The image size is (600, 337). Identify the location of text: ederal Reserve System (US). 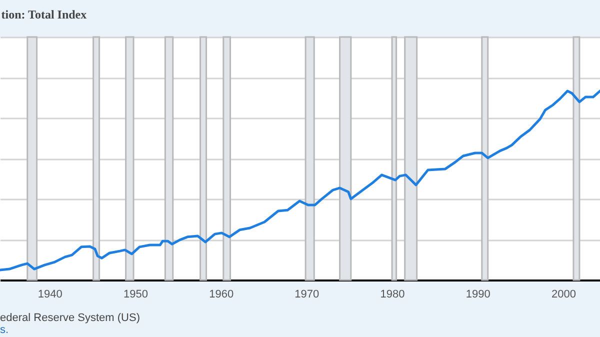
(70, 318).